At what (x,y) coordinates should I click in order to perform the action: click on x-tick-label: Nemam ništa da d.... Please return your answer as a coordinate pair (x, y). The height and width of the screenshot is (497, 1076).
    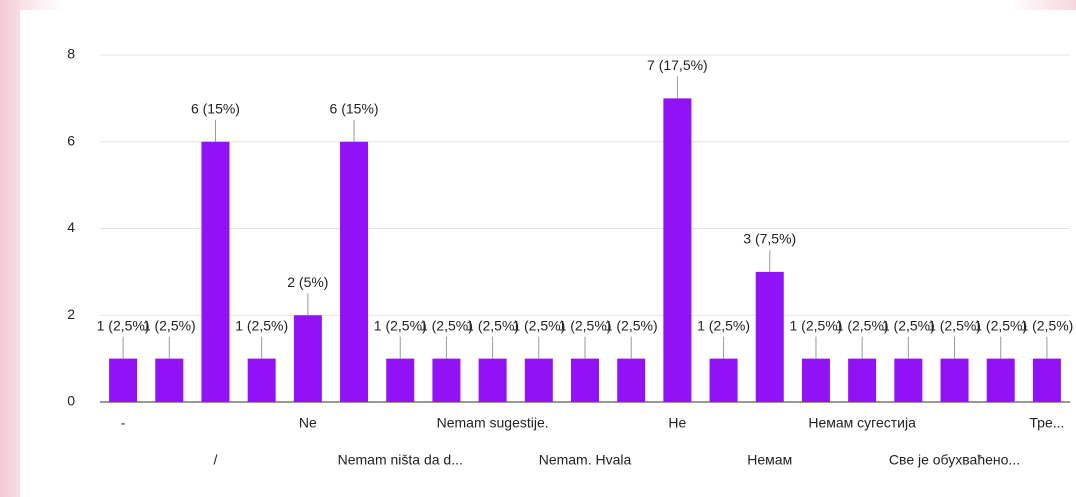
    Looking at the image, I should click on (400, 460).